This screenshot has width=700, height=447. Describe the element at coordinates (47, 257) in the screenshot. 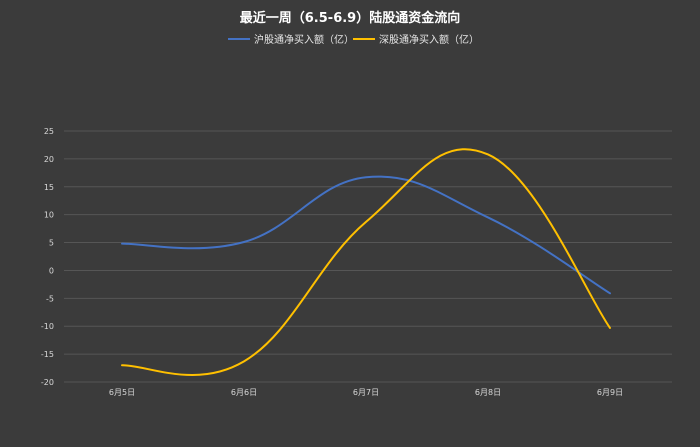

I see `y-axis-ticks: 25 20 15 10 5 0 -5 -10 -15 -20` at that location.